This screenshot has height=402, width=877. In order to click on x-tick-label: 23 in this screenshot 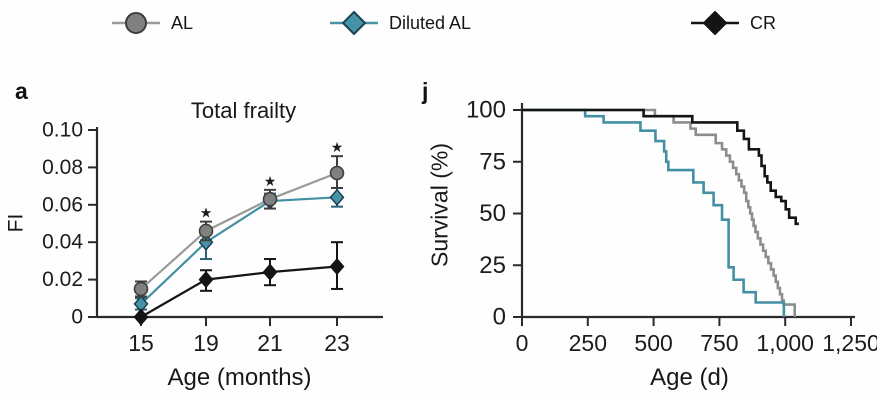, I will do `click(337, 343)`.